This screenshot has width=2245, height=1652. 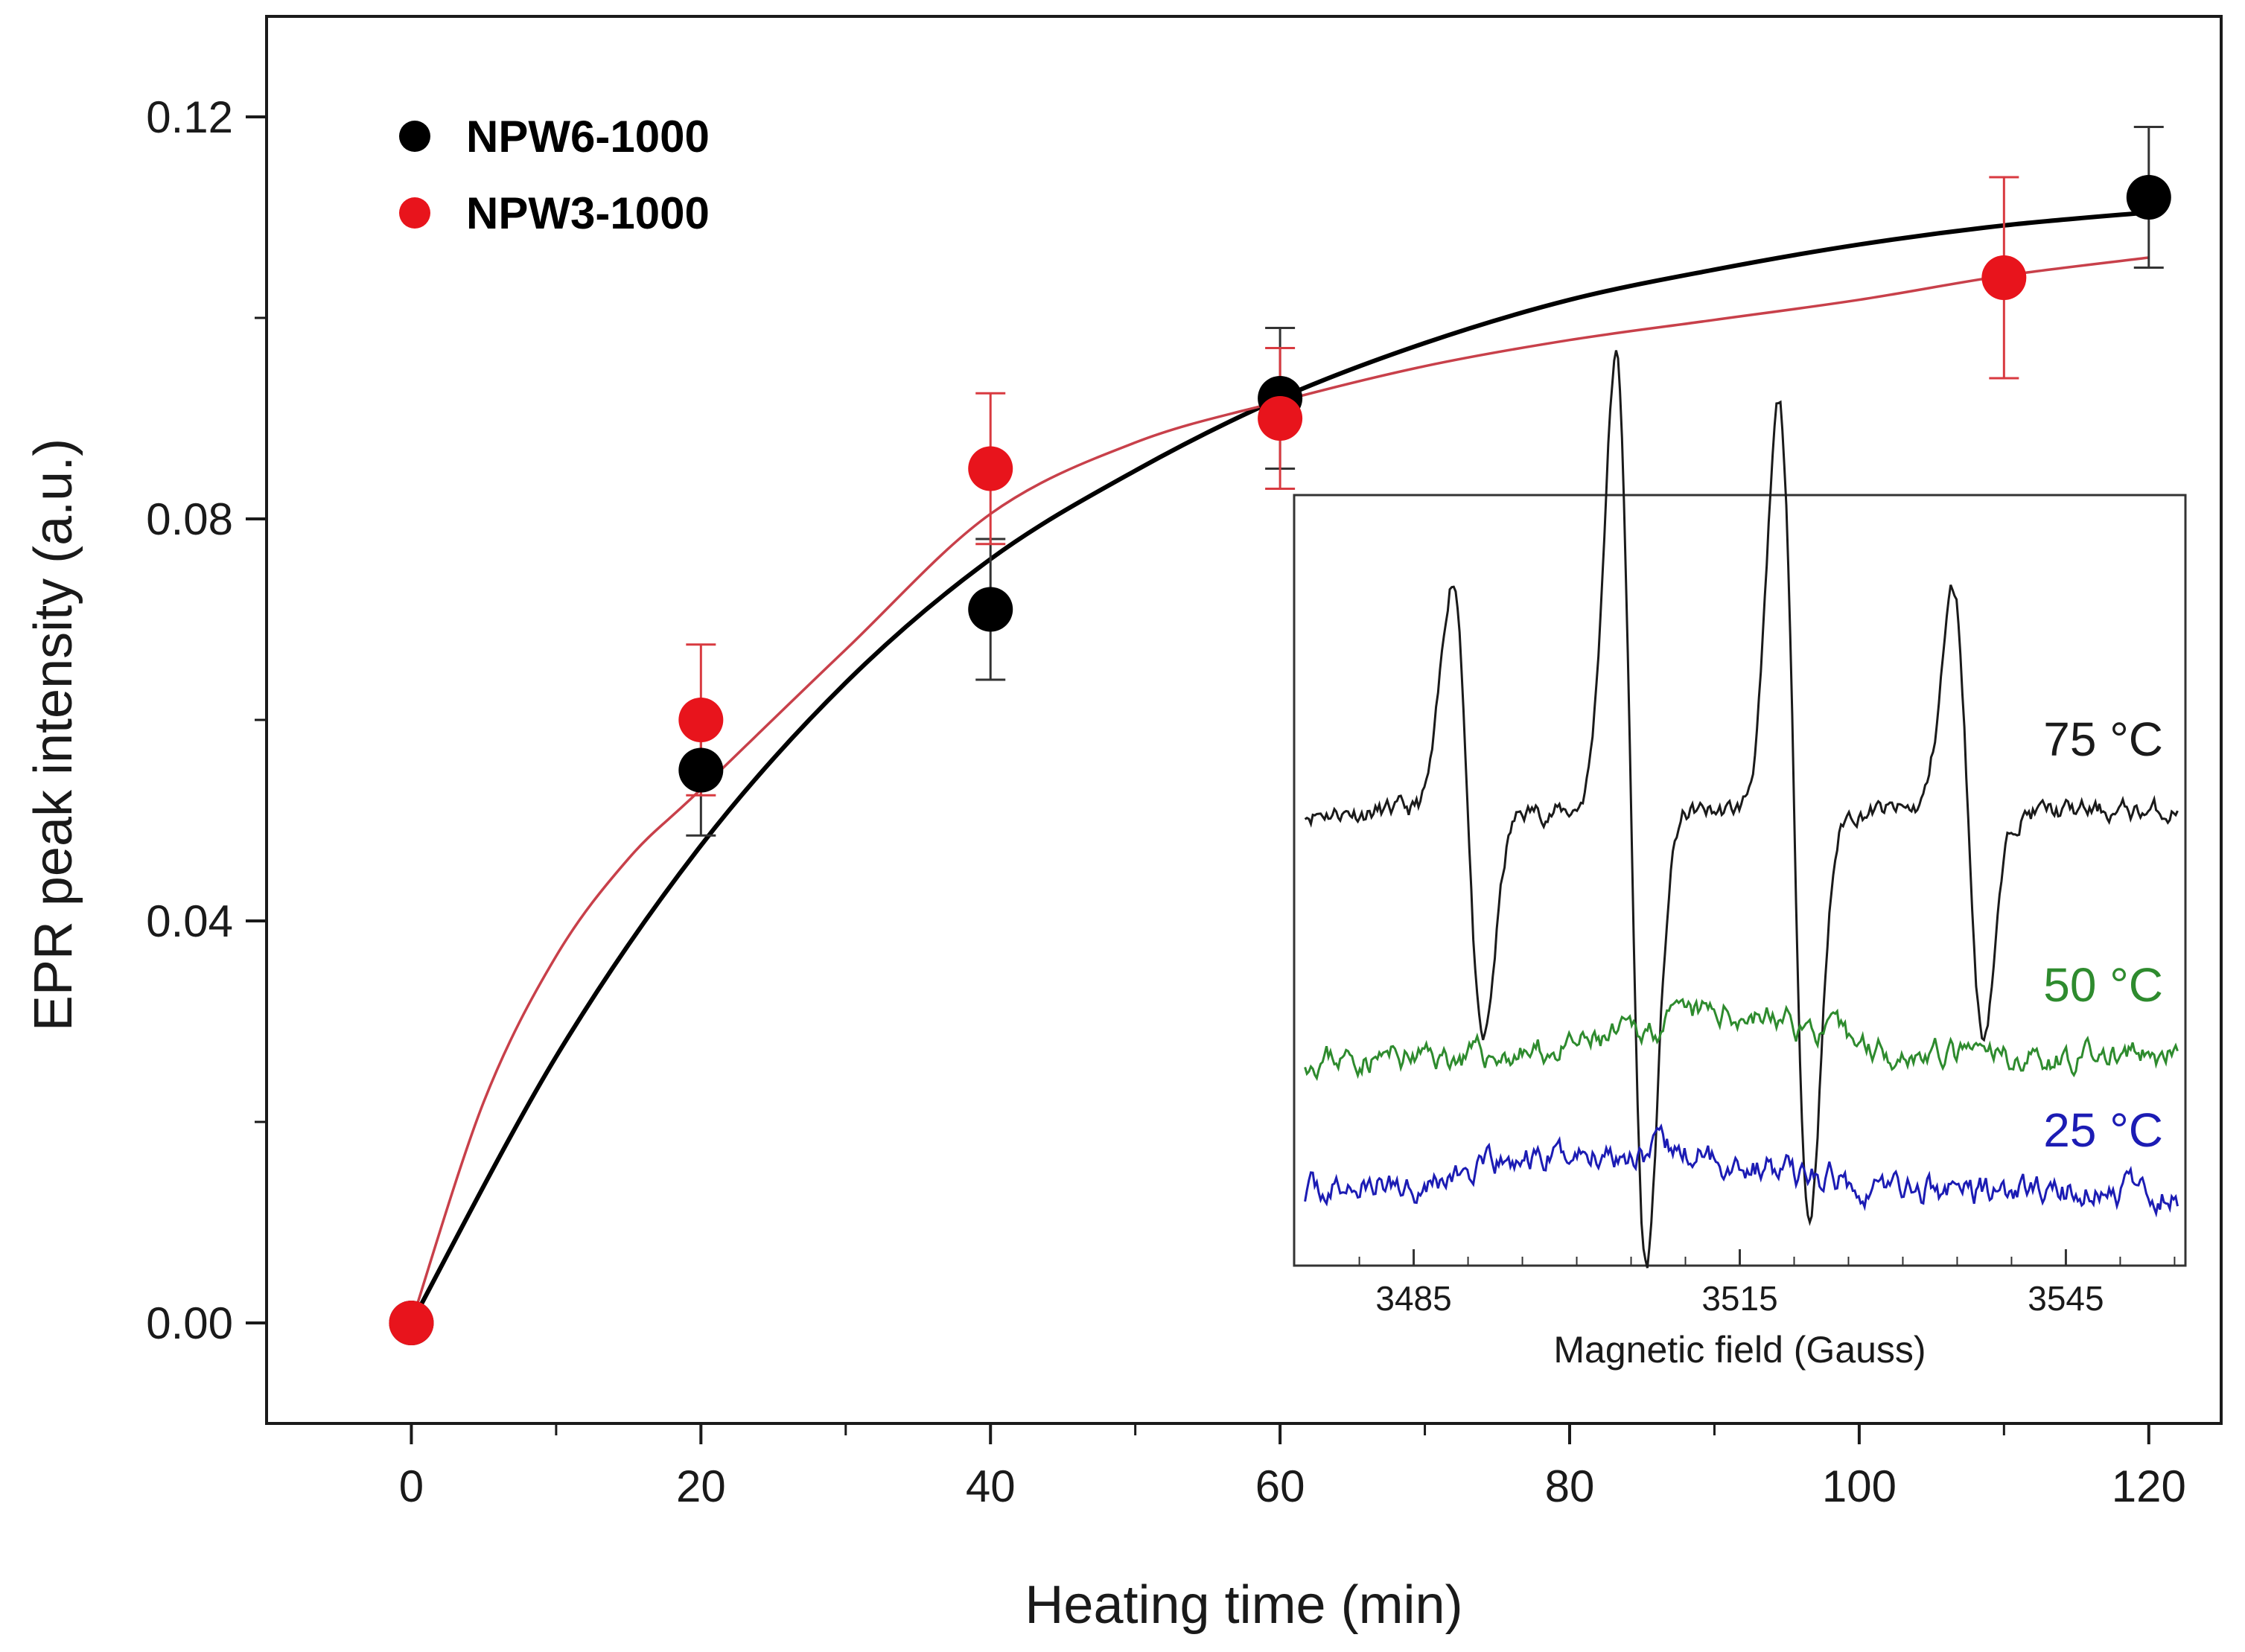 I want to click on legend-label: NPW6-1000, so click(x=588, y=137).